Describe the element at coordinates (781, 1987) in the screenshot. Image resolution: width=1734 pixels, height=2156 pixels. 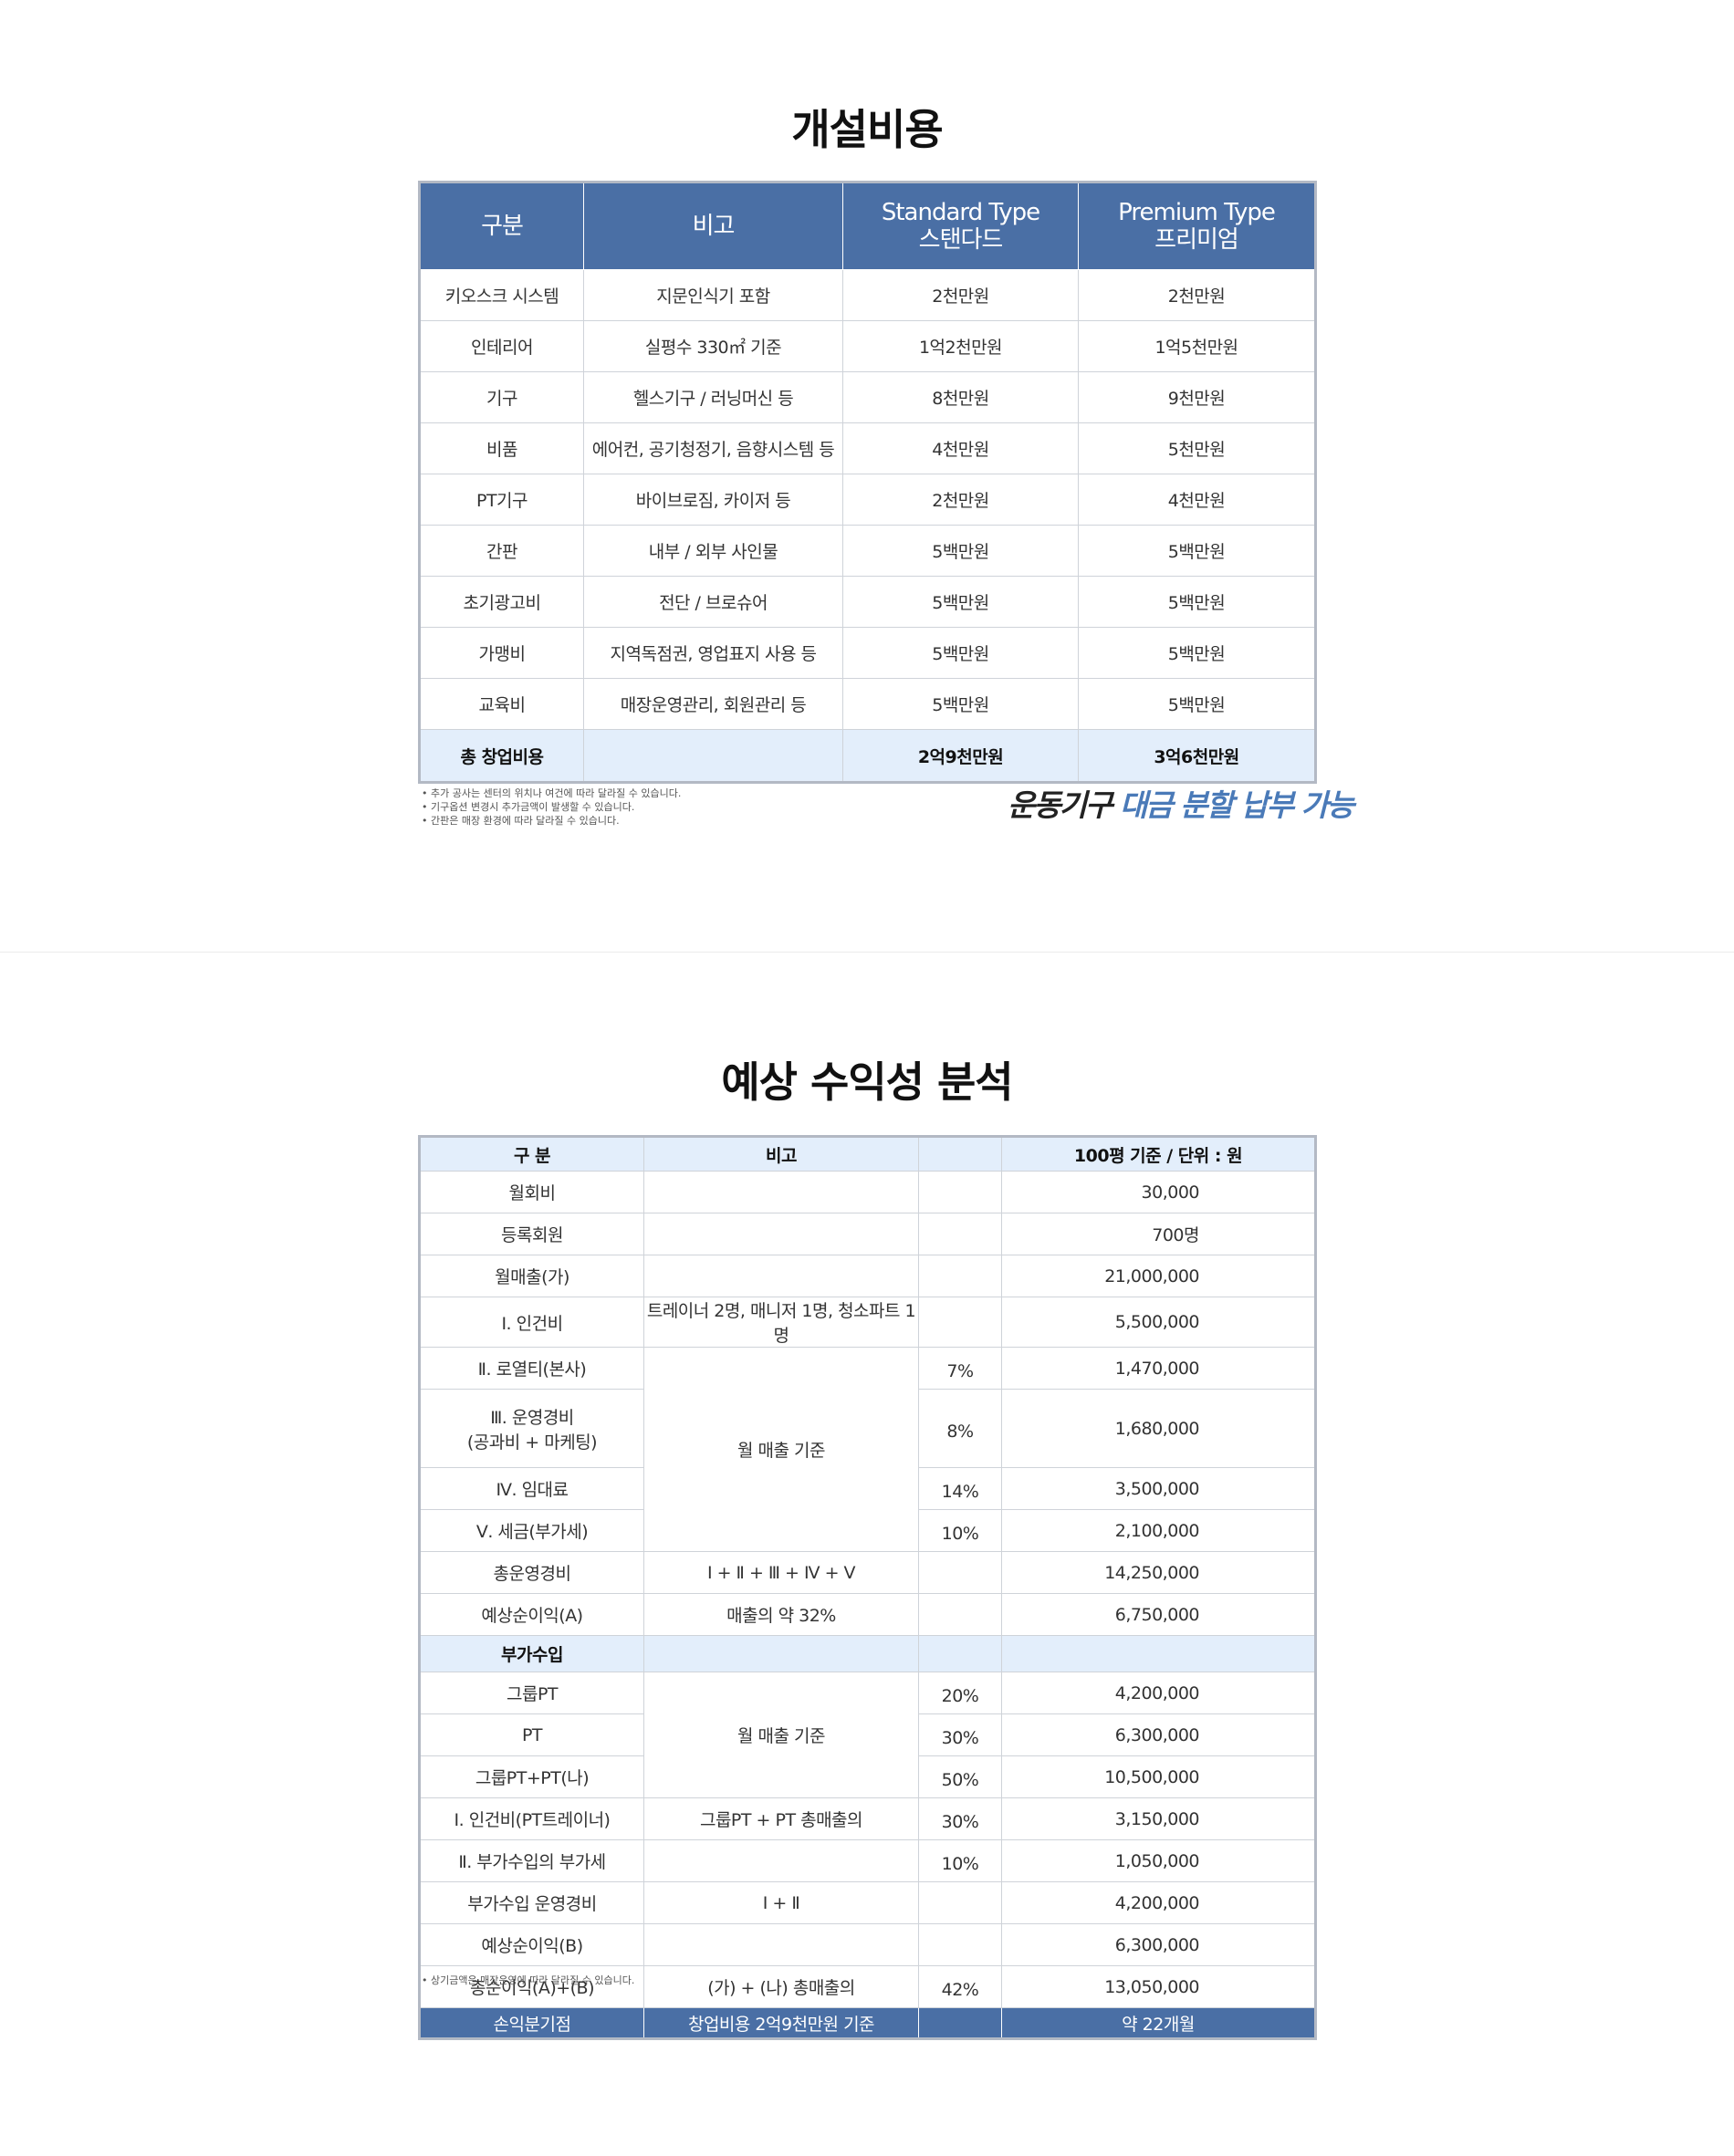
I see `row-note: (가) + (나) 총매출의` at that location.